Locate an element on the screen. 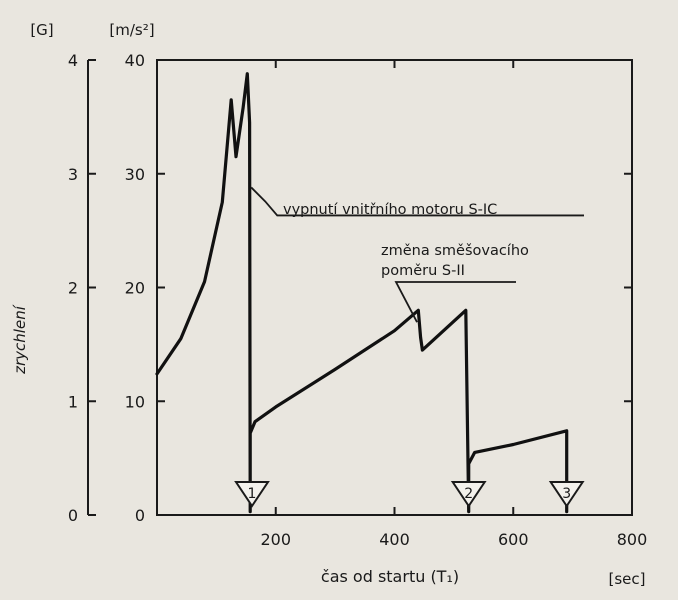 The image size is (678, 600). g-tick-label: 1 is located at coordinates (73, 401).